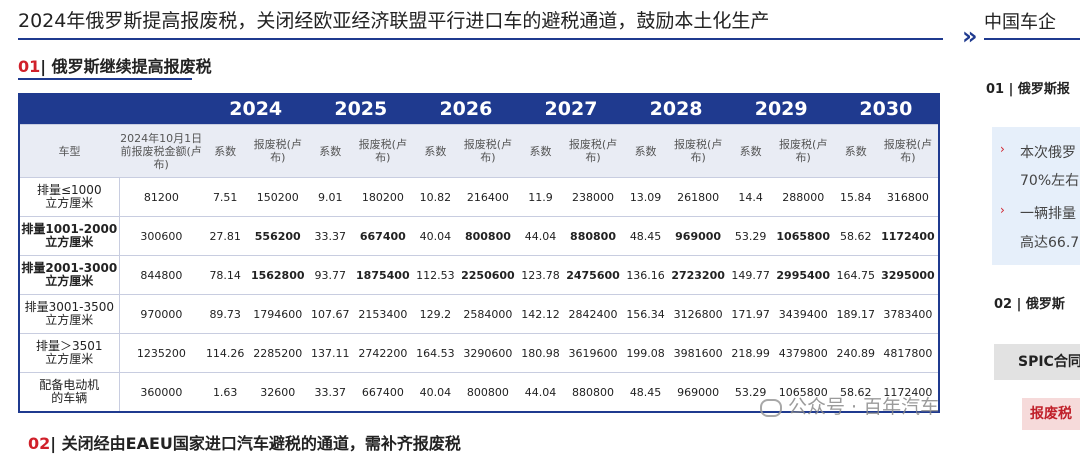 Image resolution: width=1080 pixels, height=454 pixels. Describe the element at coordinates (1051, 414) in the screenshot. I see `side-box-label: 报废税` at that location.